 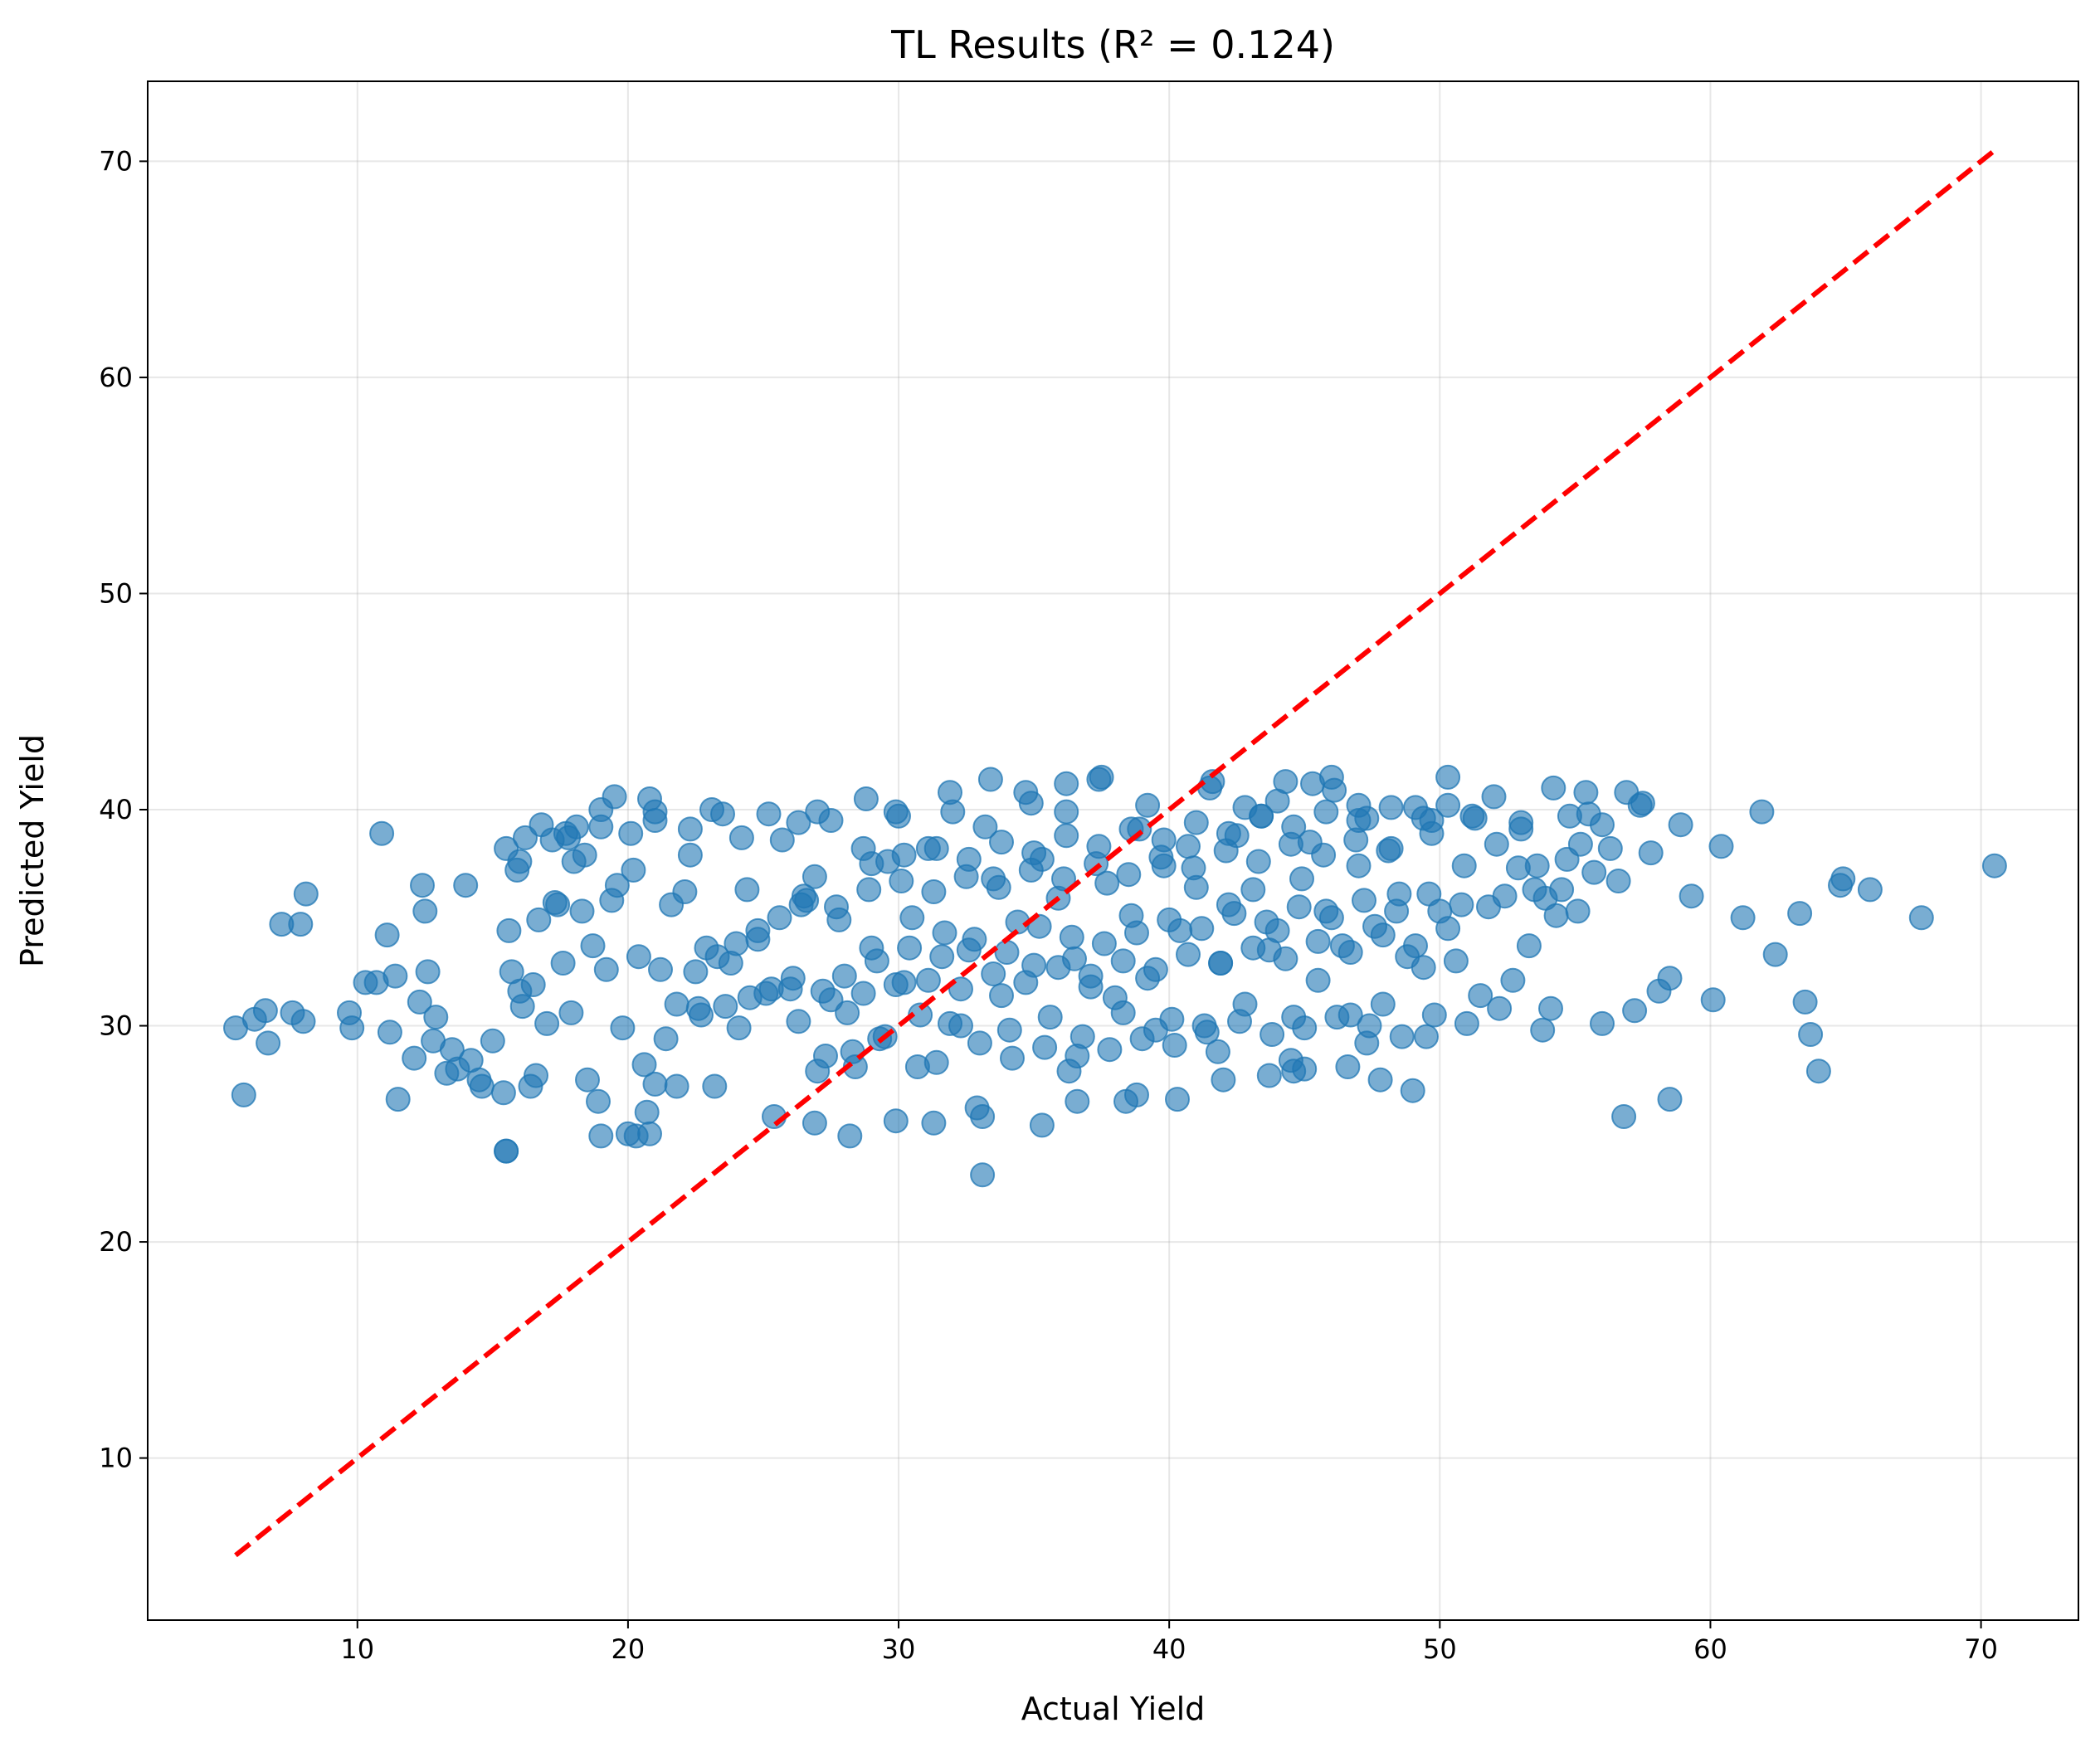 What do you see at coordinates (116, 1458) in the screenshot?
I see `y-tick-label: 10` at bounding box center [116, 1458].